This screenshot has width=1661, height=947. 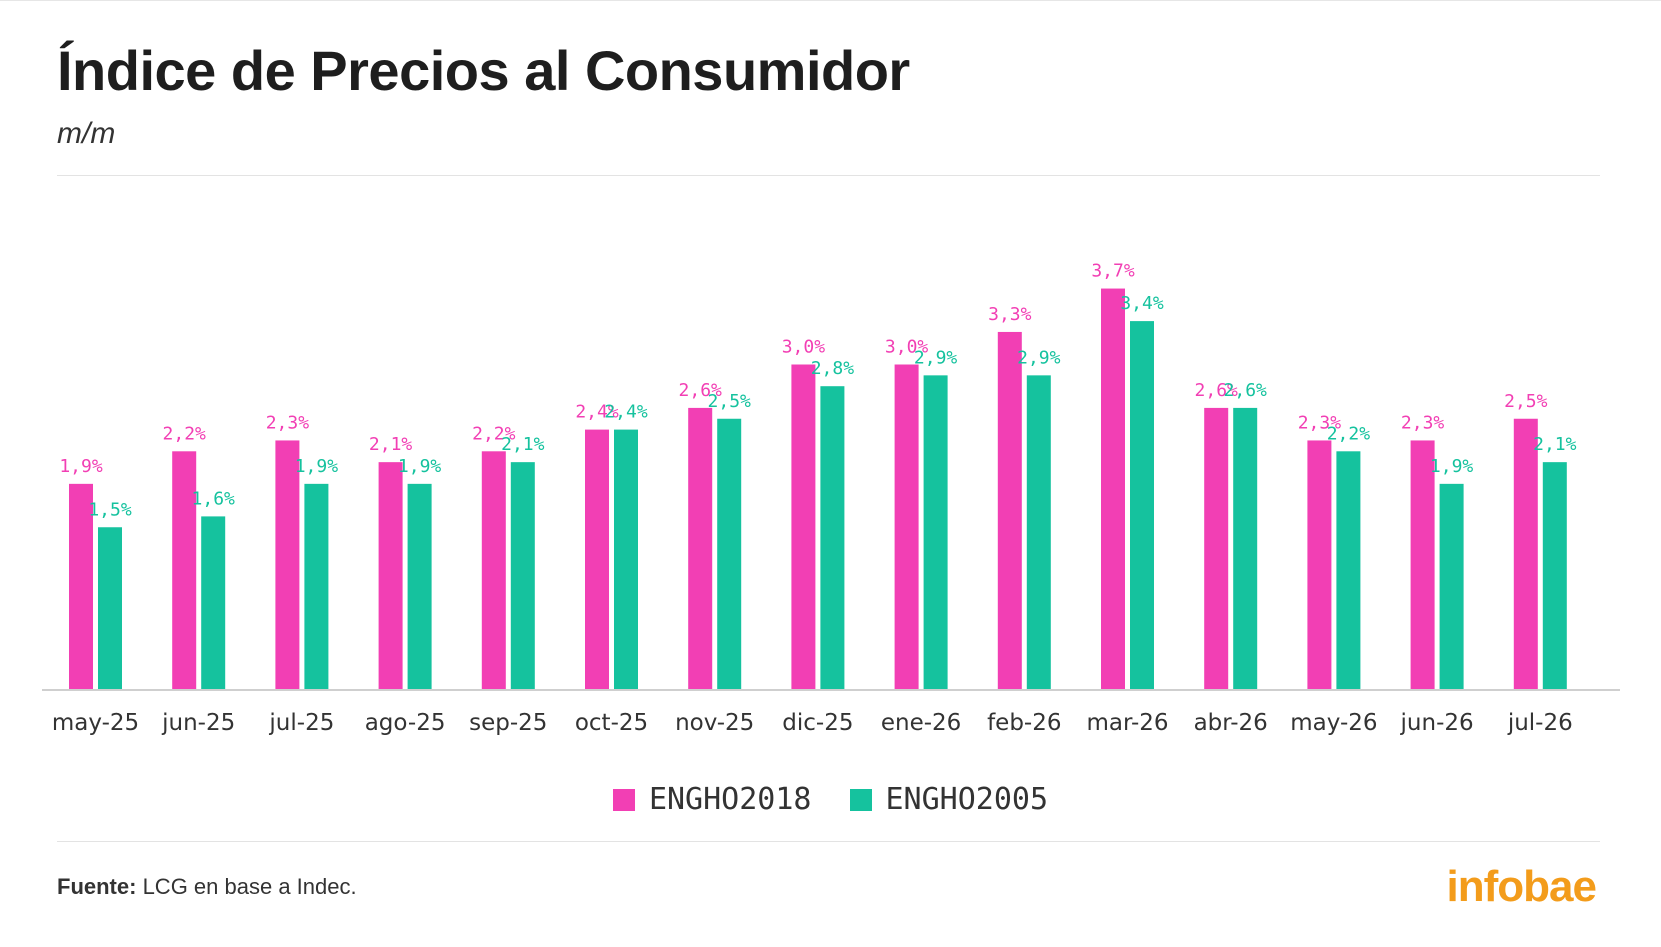 I want to click on header-divider, so click(x=828, y=175).